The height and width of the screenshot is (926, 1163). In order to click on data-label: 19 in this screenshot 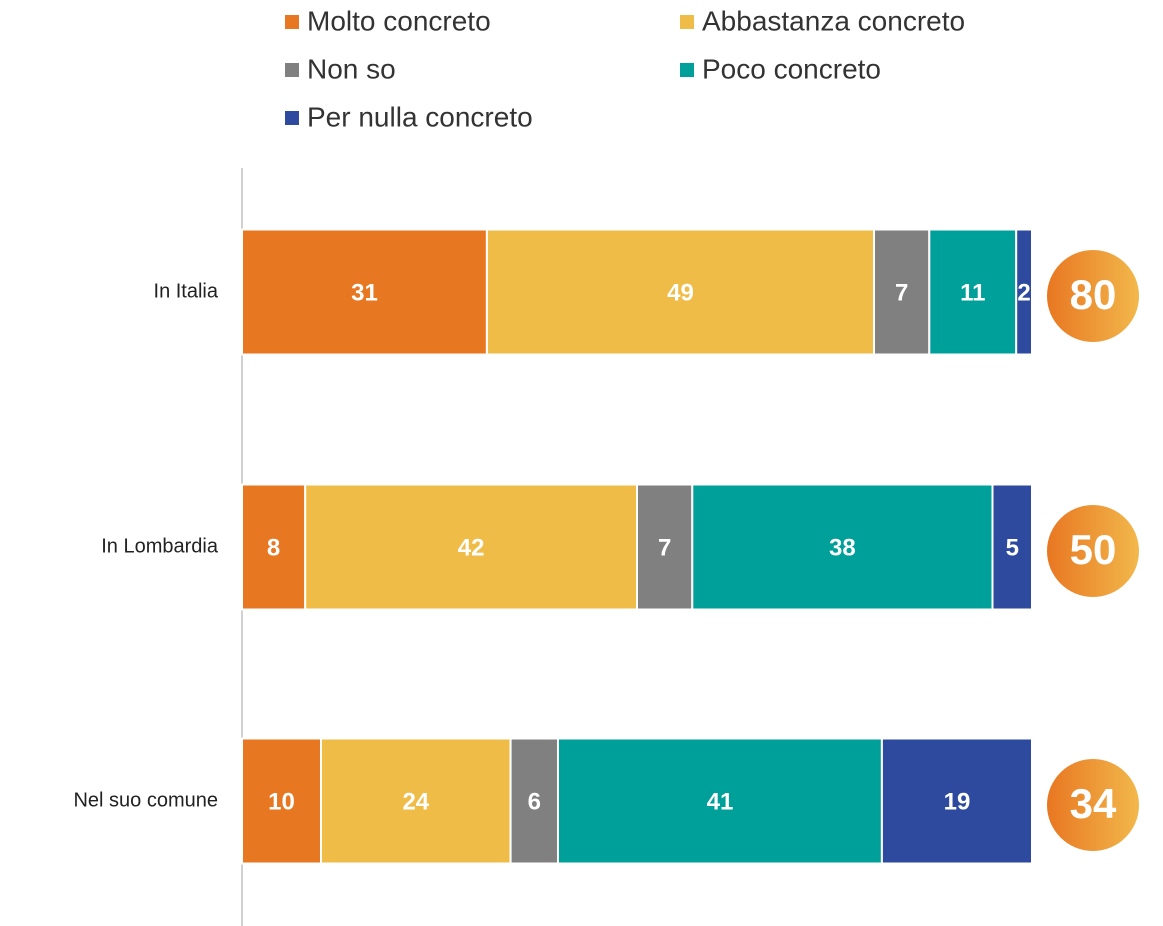, I will do `click(957, 801)`.